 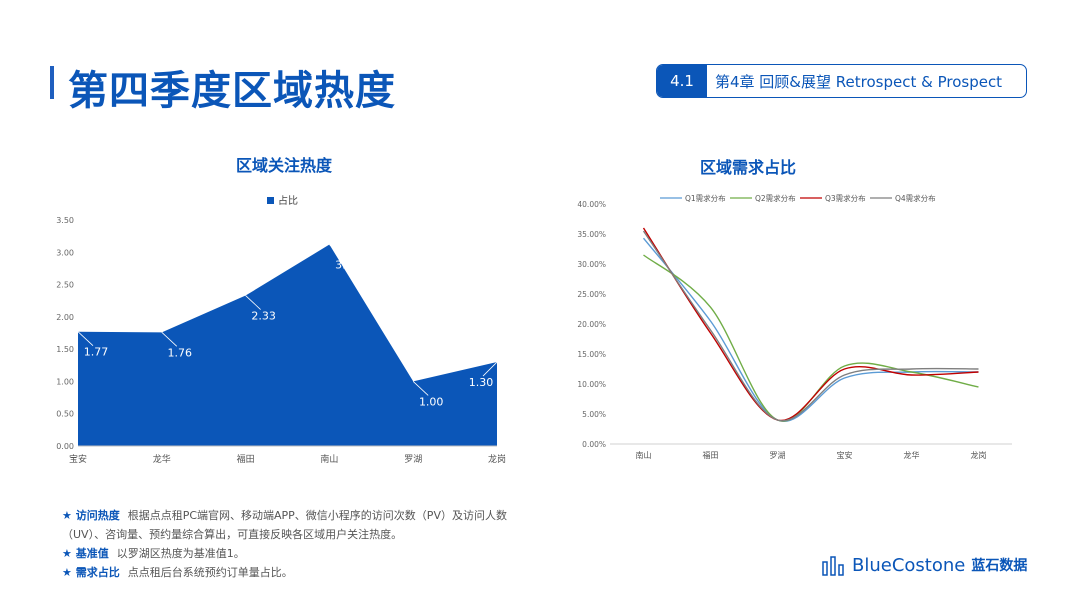 What do you see at coordinates (65, 252) in the screenshot?
I see `y-tick-label: 3.00` at bounding box center [65, 252].